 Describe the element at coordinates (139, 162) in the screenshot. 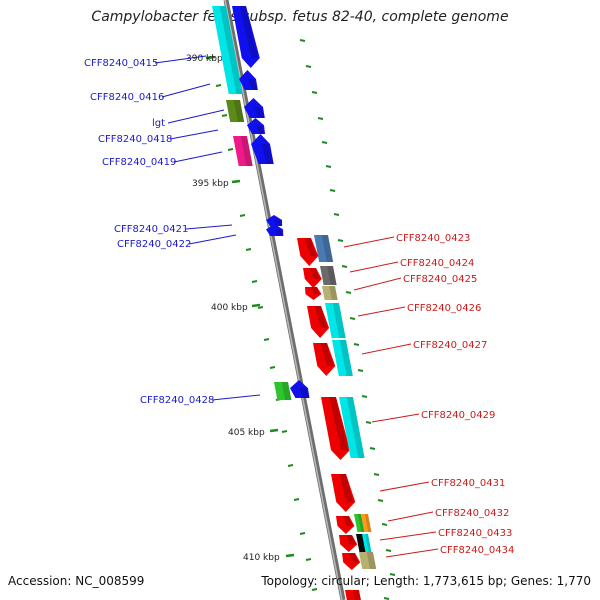

I see `gene-label: CFF8240_0419` at that location.